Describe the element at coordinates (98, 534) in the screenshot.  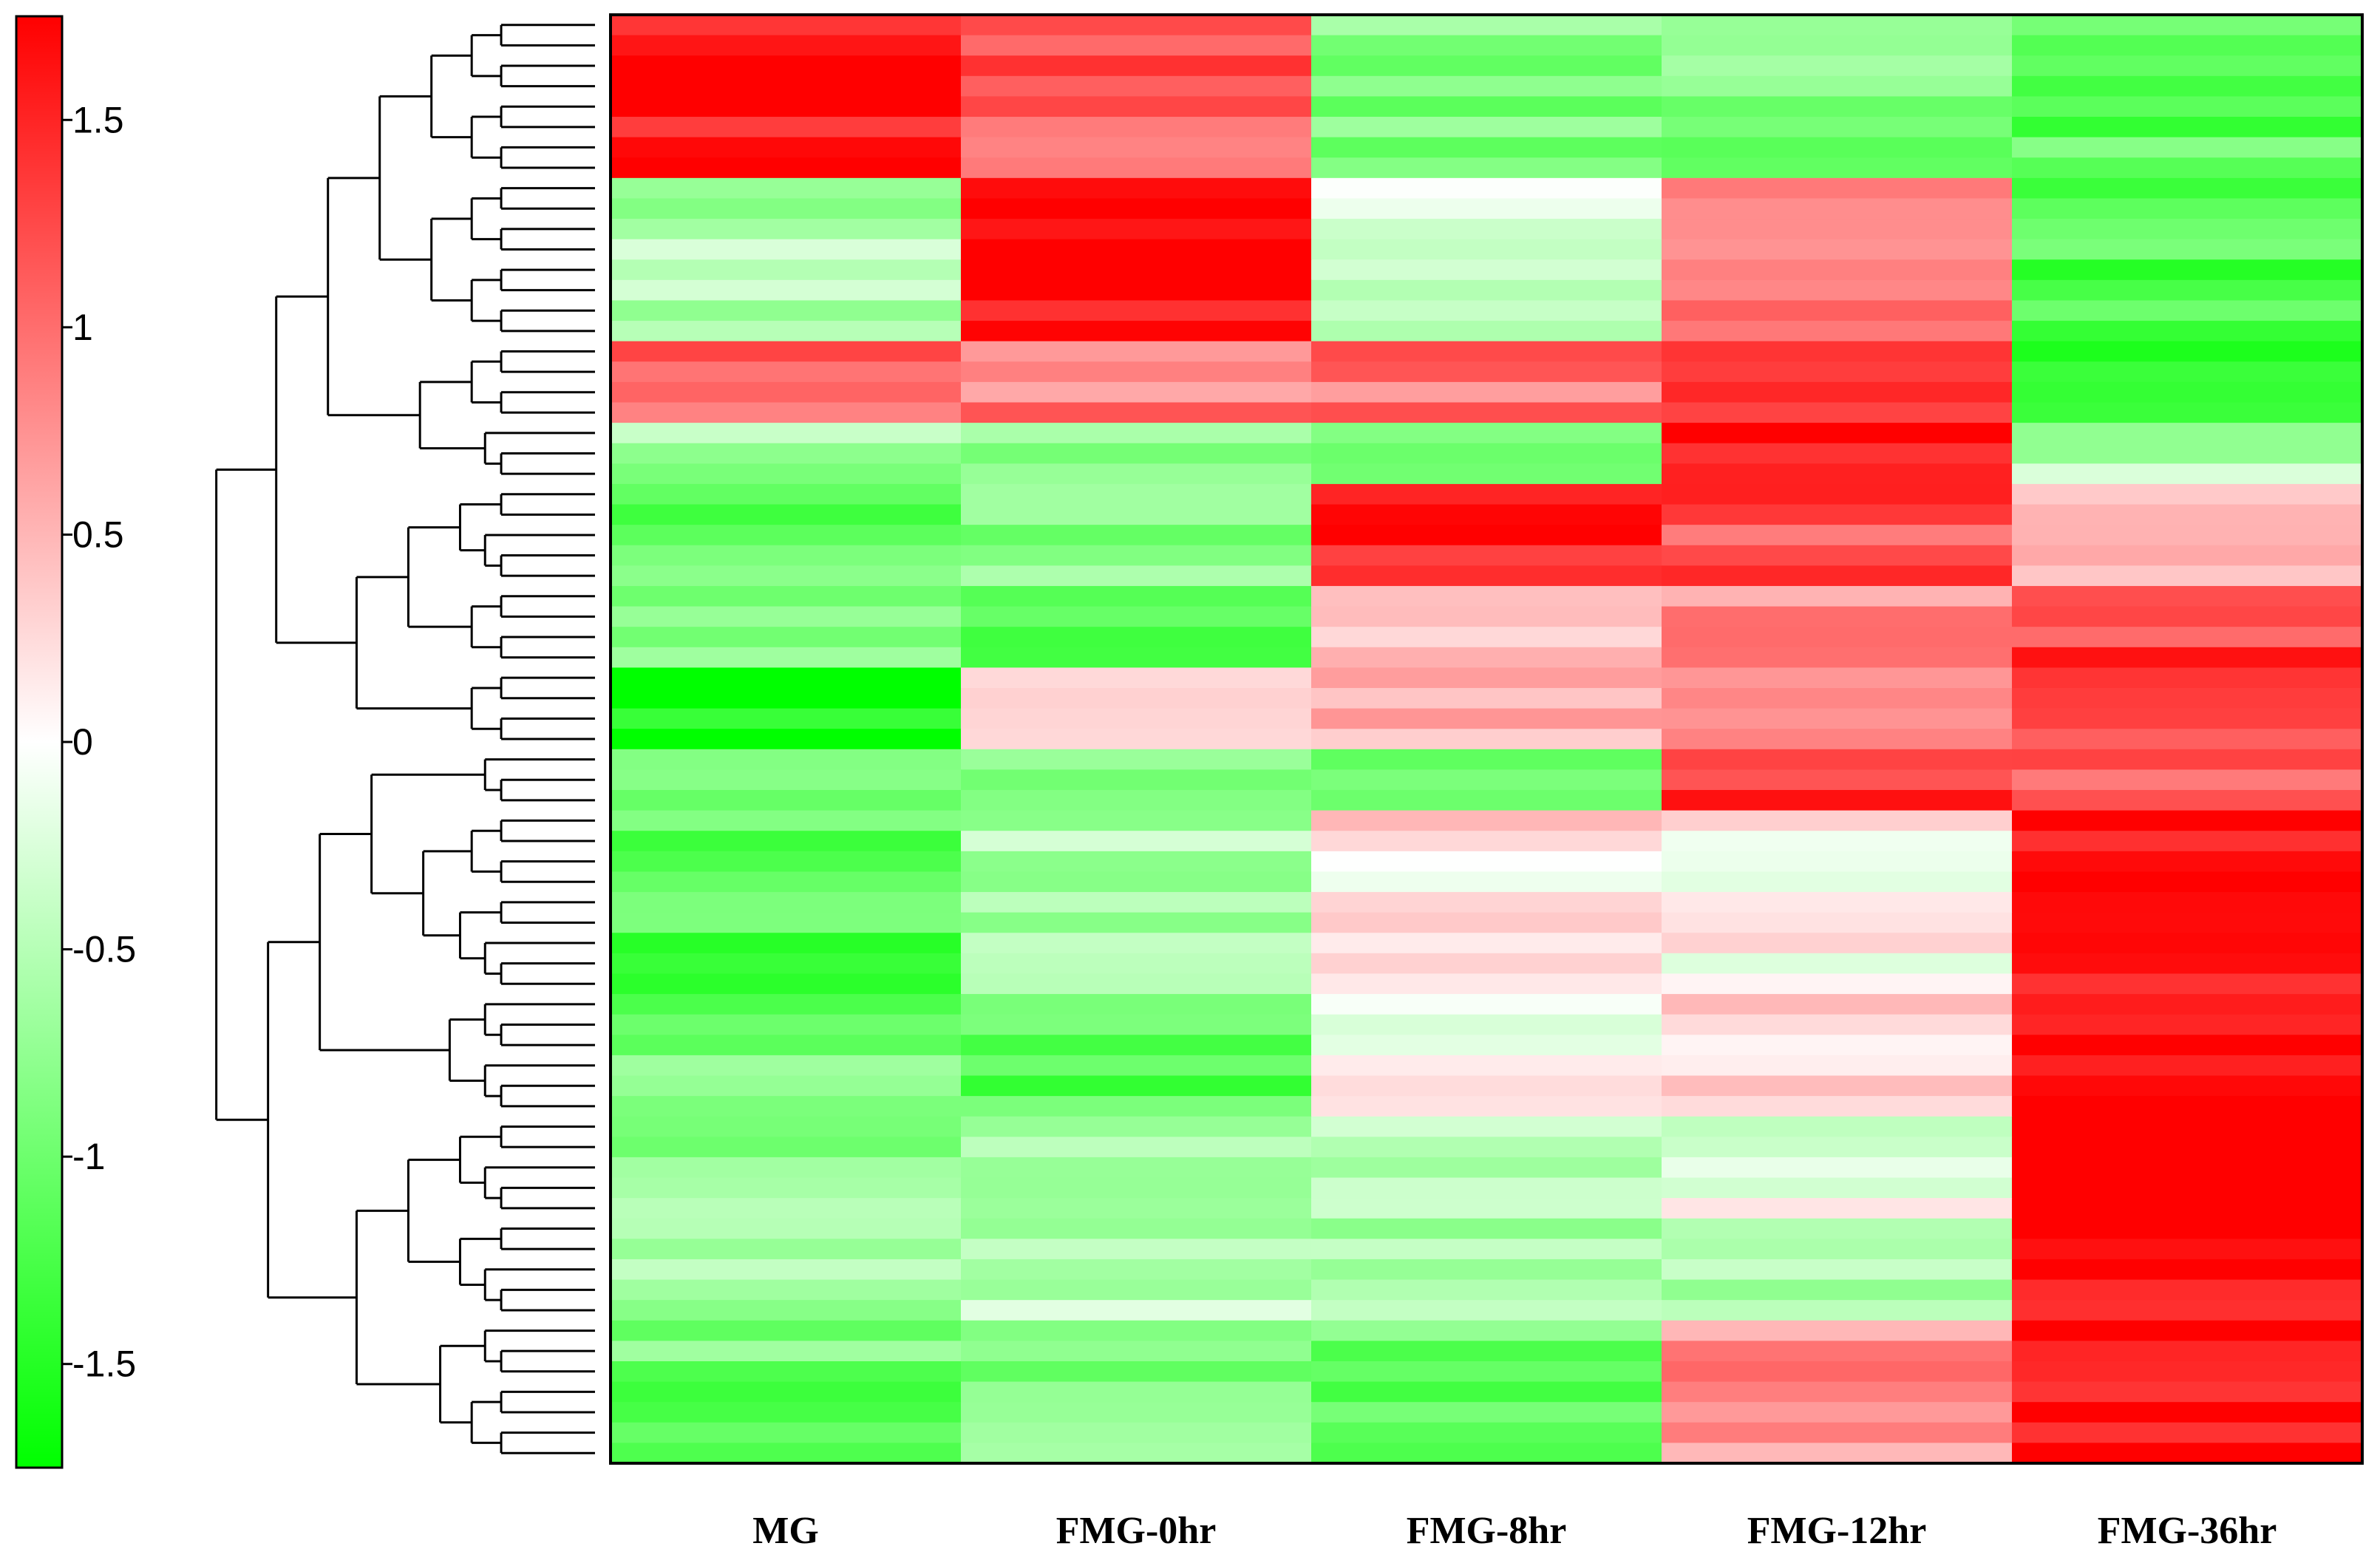
I see `color-bar-tick-label: 0.5` at that location.